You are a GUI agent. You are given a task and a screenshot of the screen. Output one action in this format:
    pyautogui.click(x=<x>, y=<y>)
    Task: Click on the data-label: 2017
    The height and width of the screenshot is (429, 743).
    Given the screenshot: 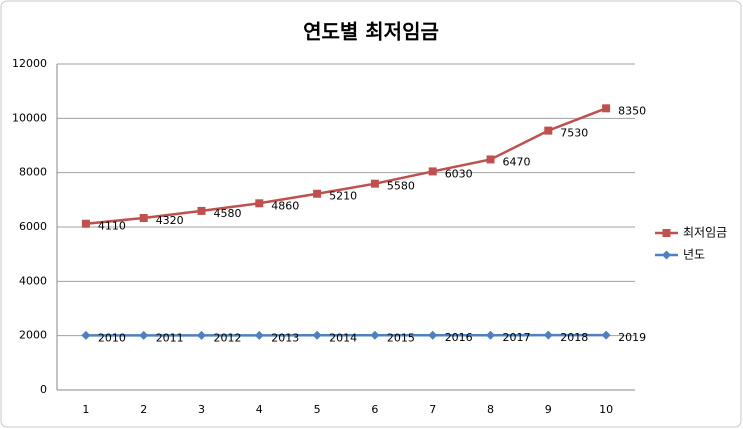 What is the action you would take?
    pyautogui.click(x=517, y=337)
    